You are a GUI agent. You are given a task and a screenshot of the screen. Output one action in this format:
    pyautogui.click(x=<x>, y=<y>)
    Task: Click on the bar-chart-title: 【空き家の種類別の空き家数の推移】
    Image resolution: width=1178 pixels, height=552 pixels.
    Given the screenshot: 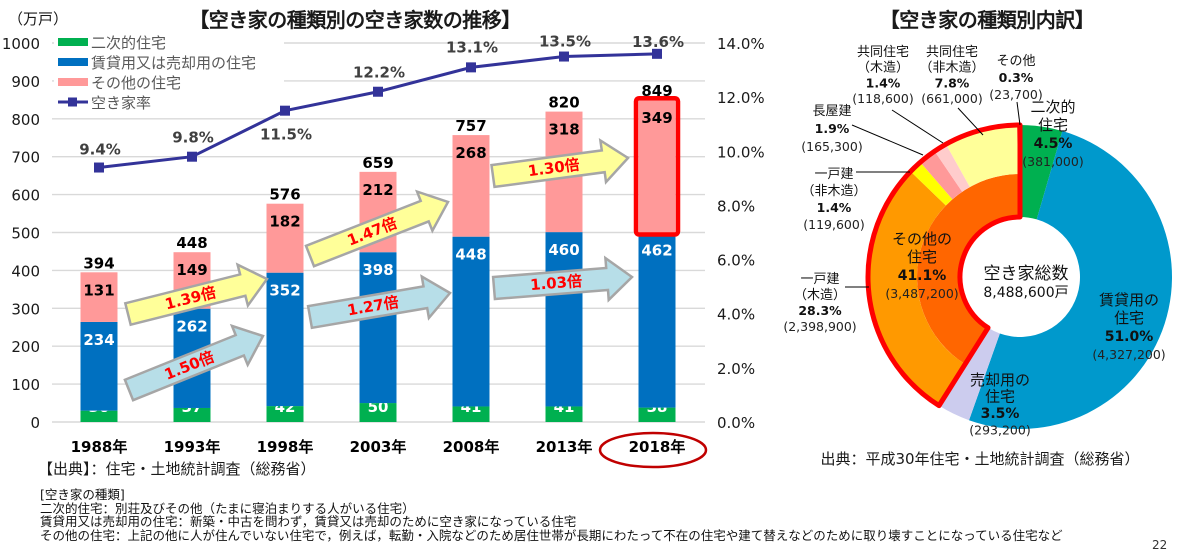 What is the action you would take?
    pyautogui.click(x=355, y=20)
    